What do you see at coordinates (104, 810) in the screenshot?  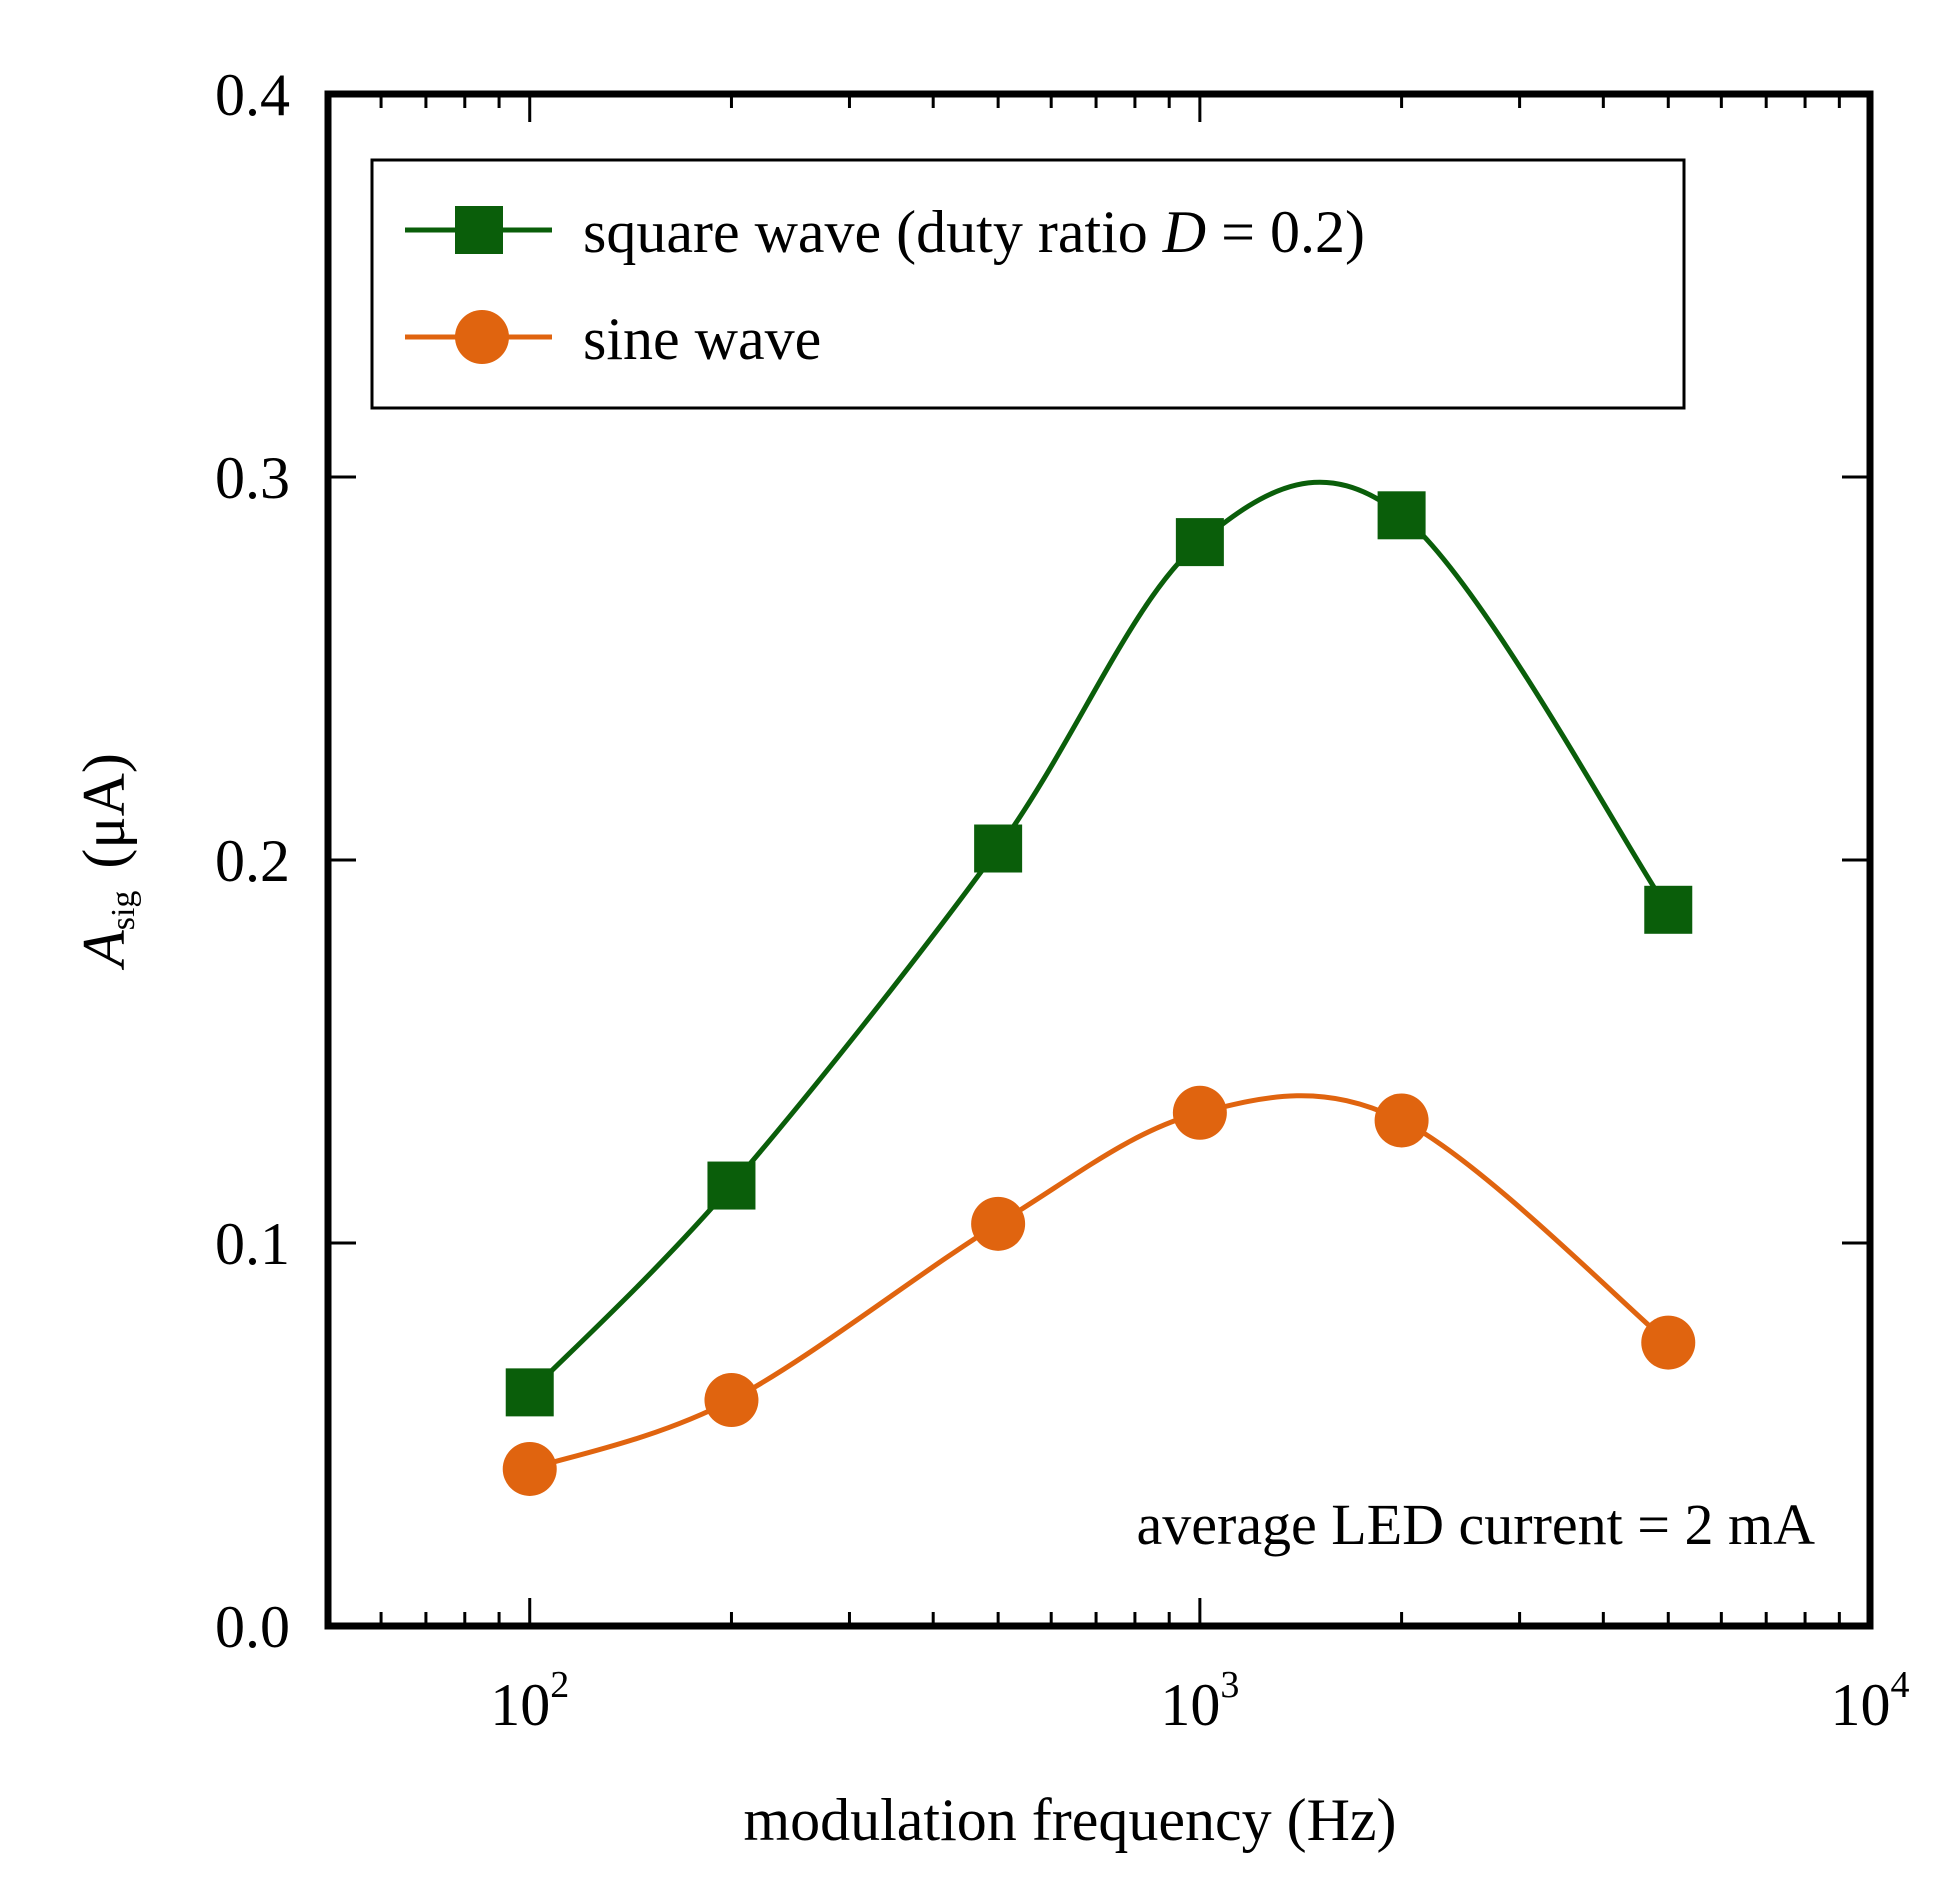 I see `y-axis-unit: (μA)` at bounding box center [104, 810].